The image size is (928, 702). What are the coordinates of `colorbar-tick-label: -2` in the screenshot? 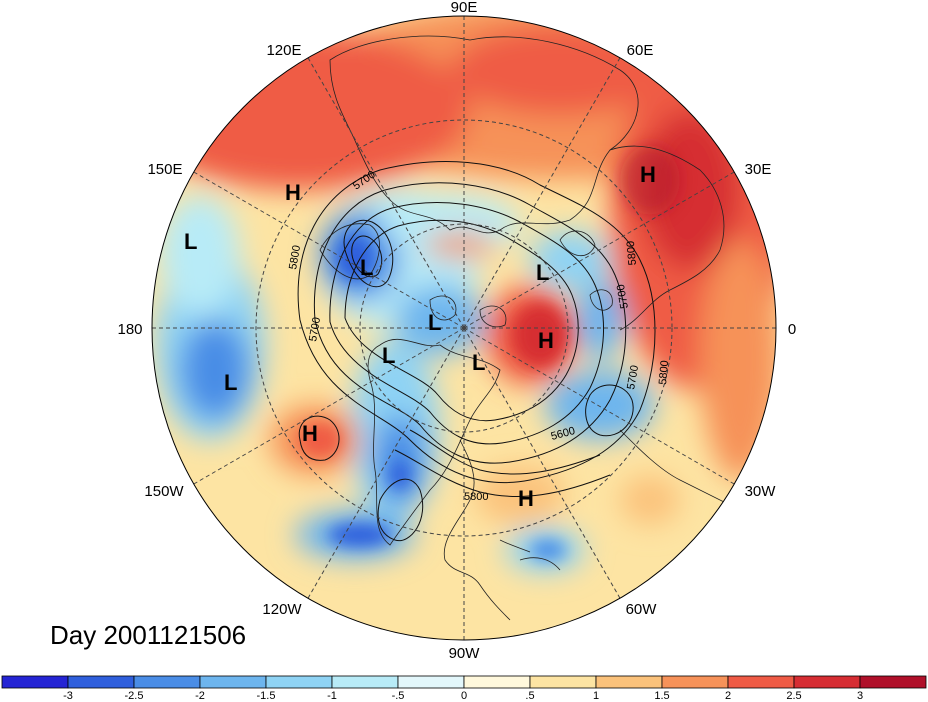 It's located at (200, 696).